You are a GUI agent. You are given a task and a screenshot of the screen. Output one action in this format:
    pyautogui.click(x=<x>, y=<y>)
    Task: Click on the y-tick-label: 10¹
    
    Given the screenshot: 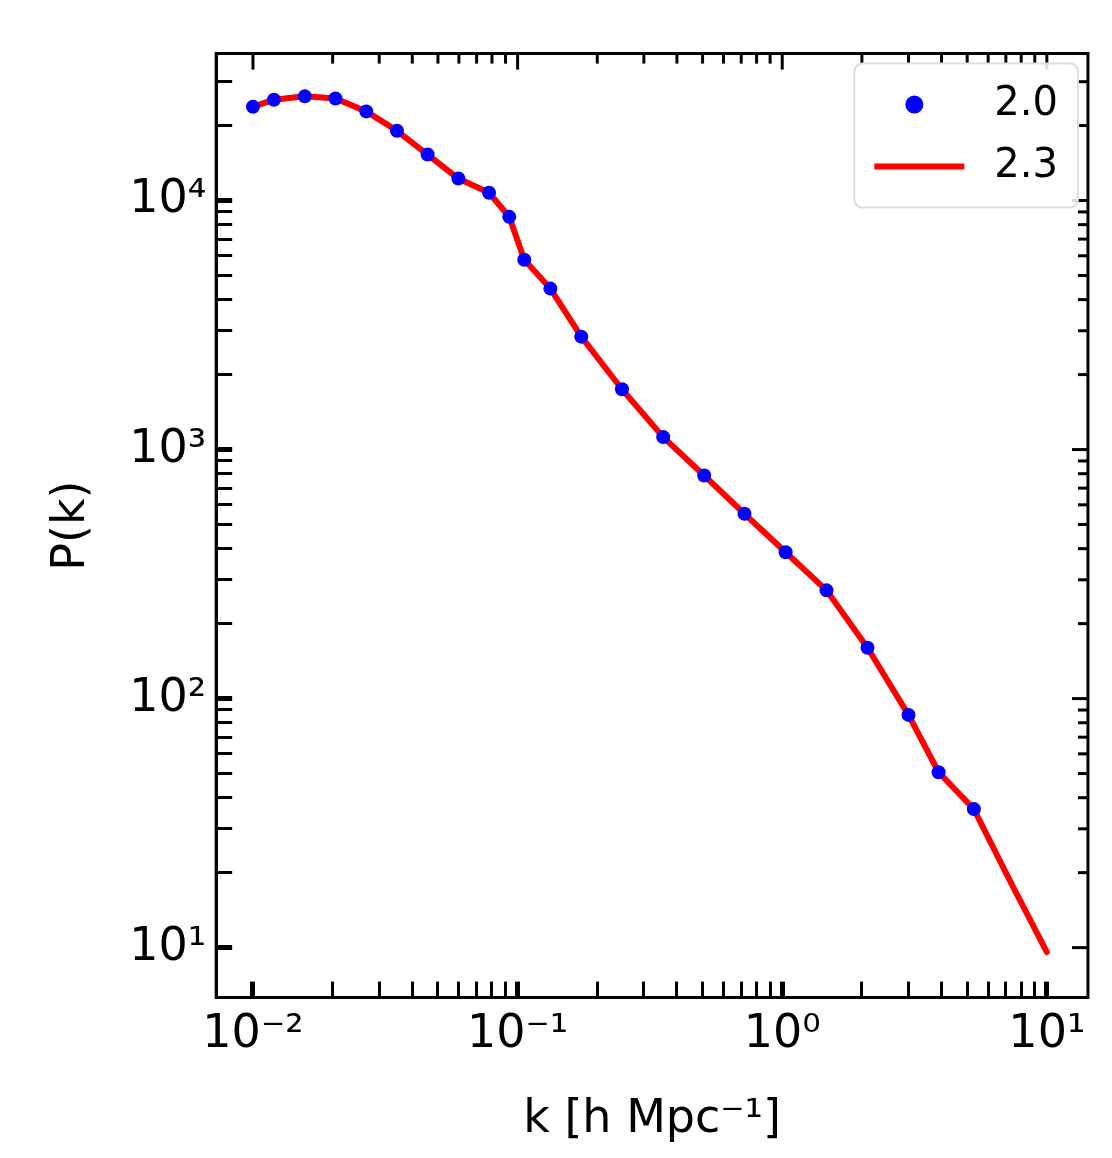 What is the action you would take?
    pyautogui.click(x=168, y=943)
    